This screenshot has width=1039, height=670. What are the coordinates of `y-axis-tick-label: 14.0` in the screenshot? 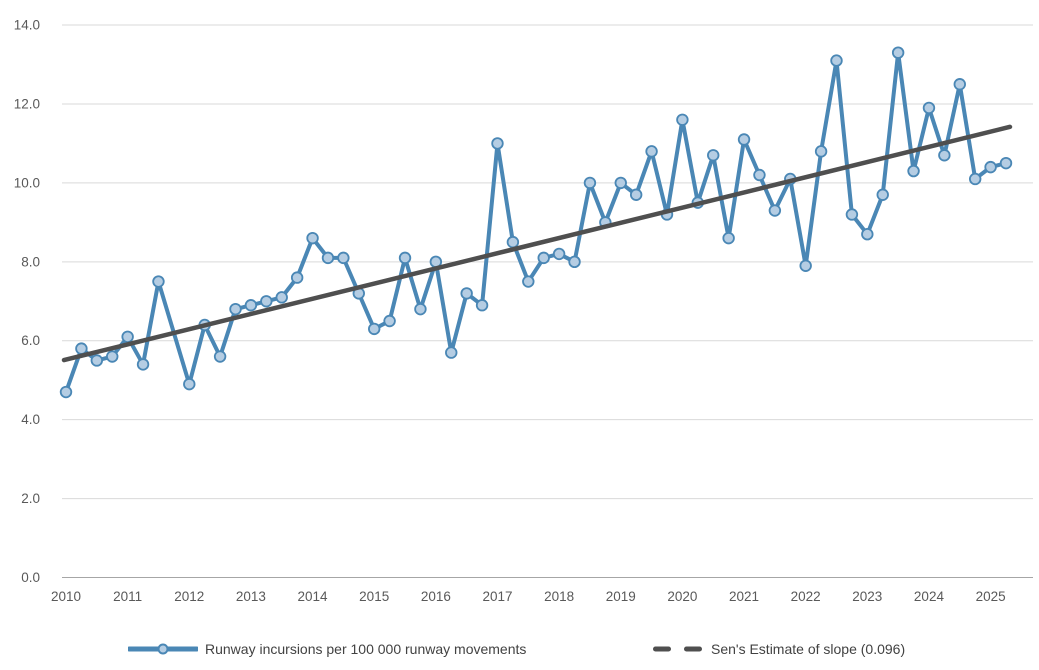 It's located at (27, 25).